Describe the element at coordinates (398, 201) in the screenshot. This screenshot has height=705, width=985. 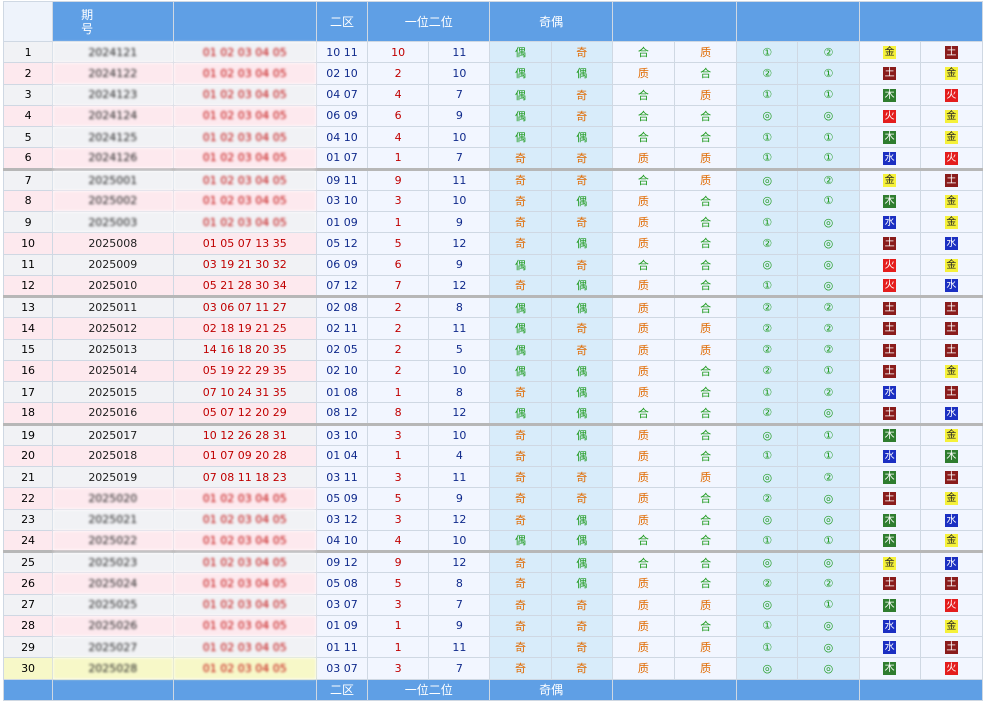
I see `row-pos1: 3` at that location.